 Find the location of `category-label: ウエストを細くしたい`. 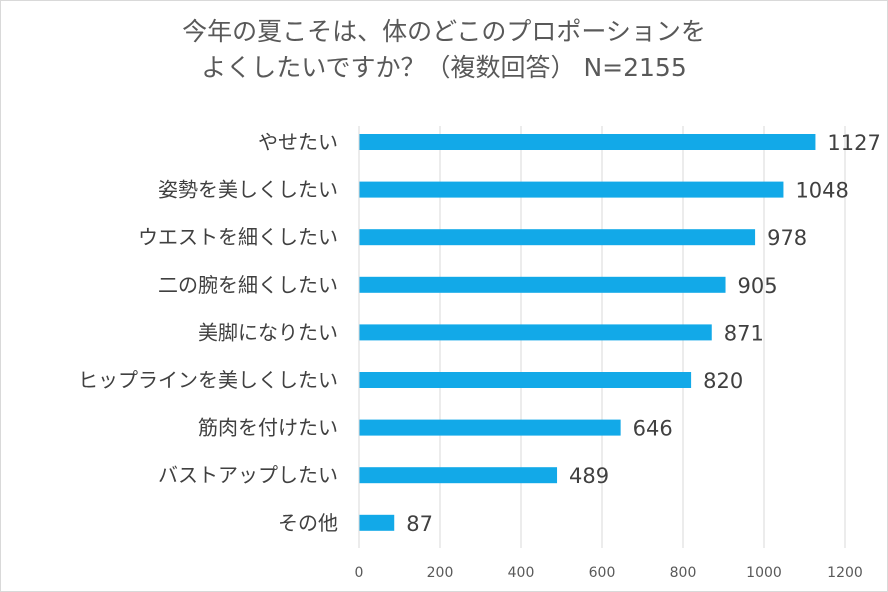

category-label: ウエストを細くしたい is located at coordinates (238, 237).